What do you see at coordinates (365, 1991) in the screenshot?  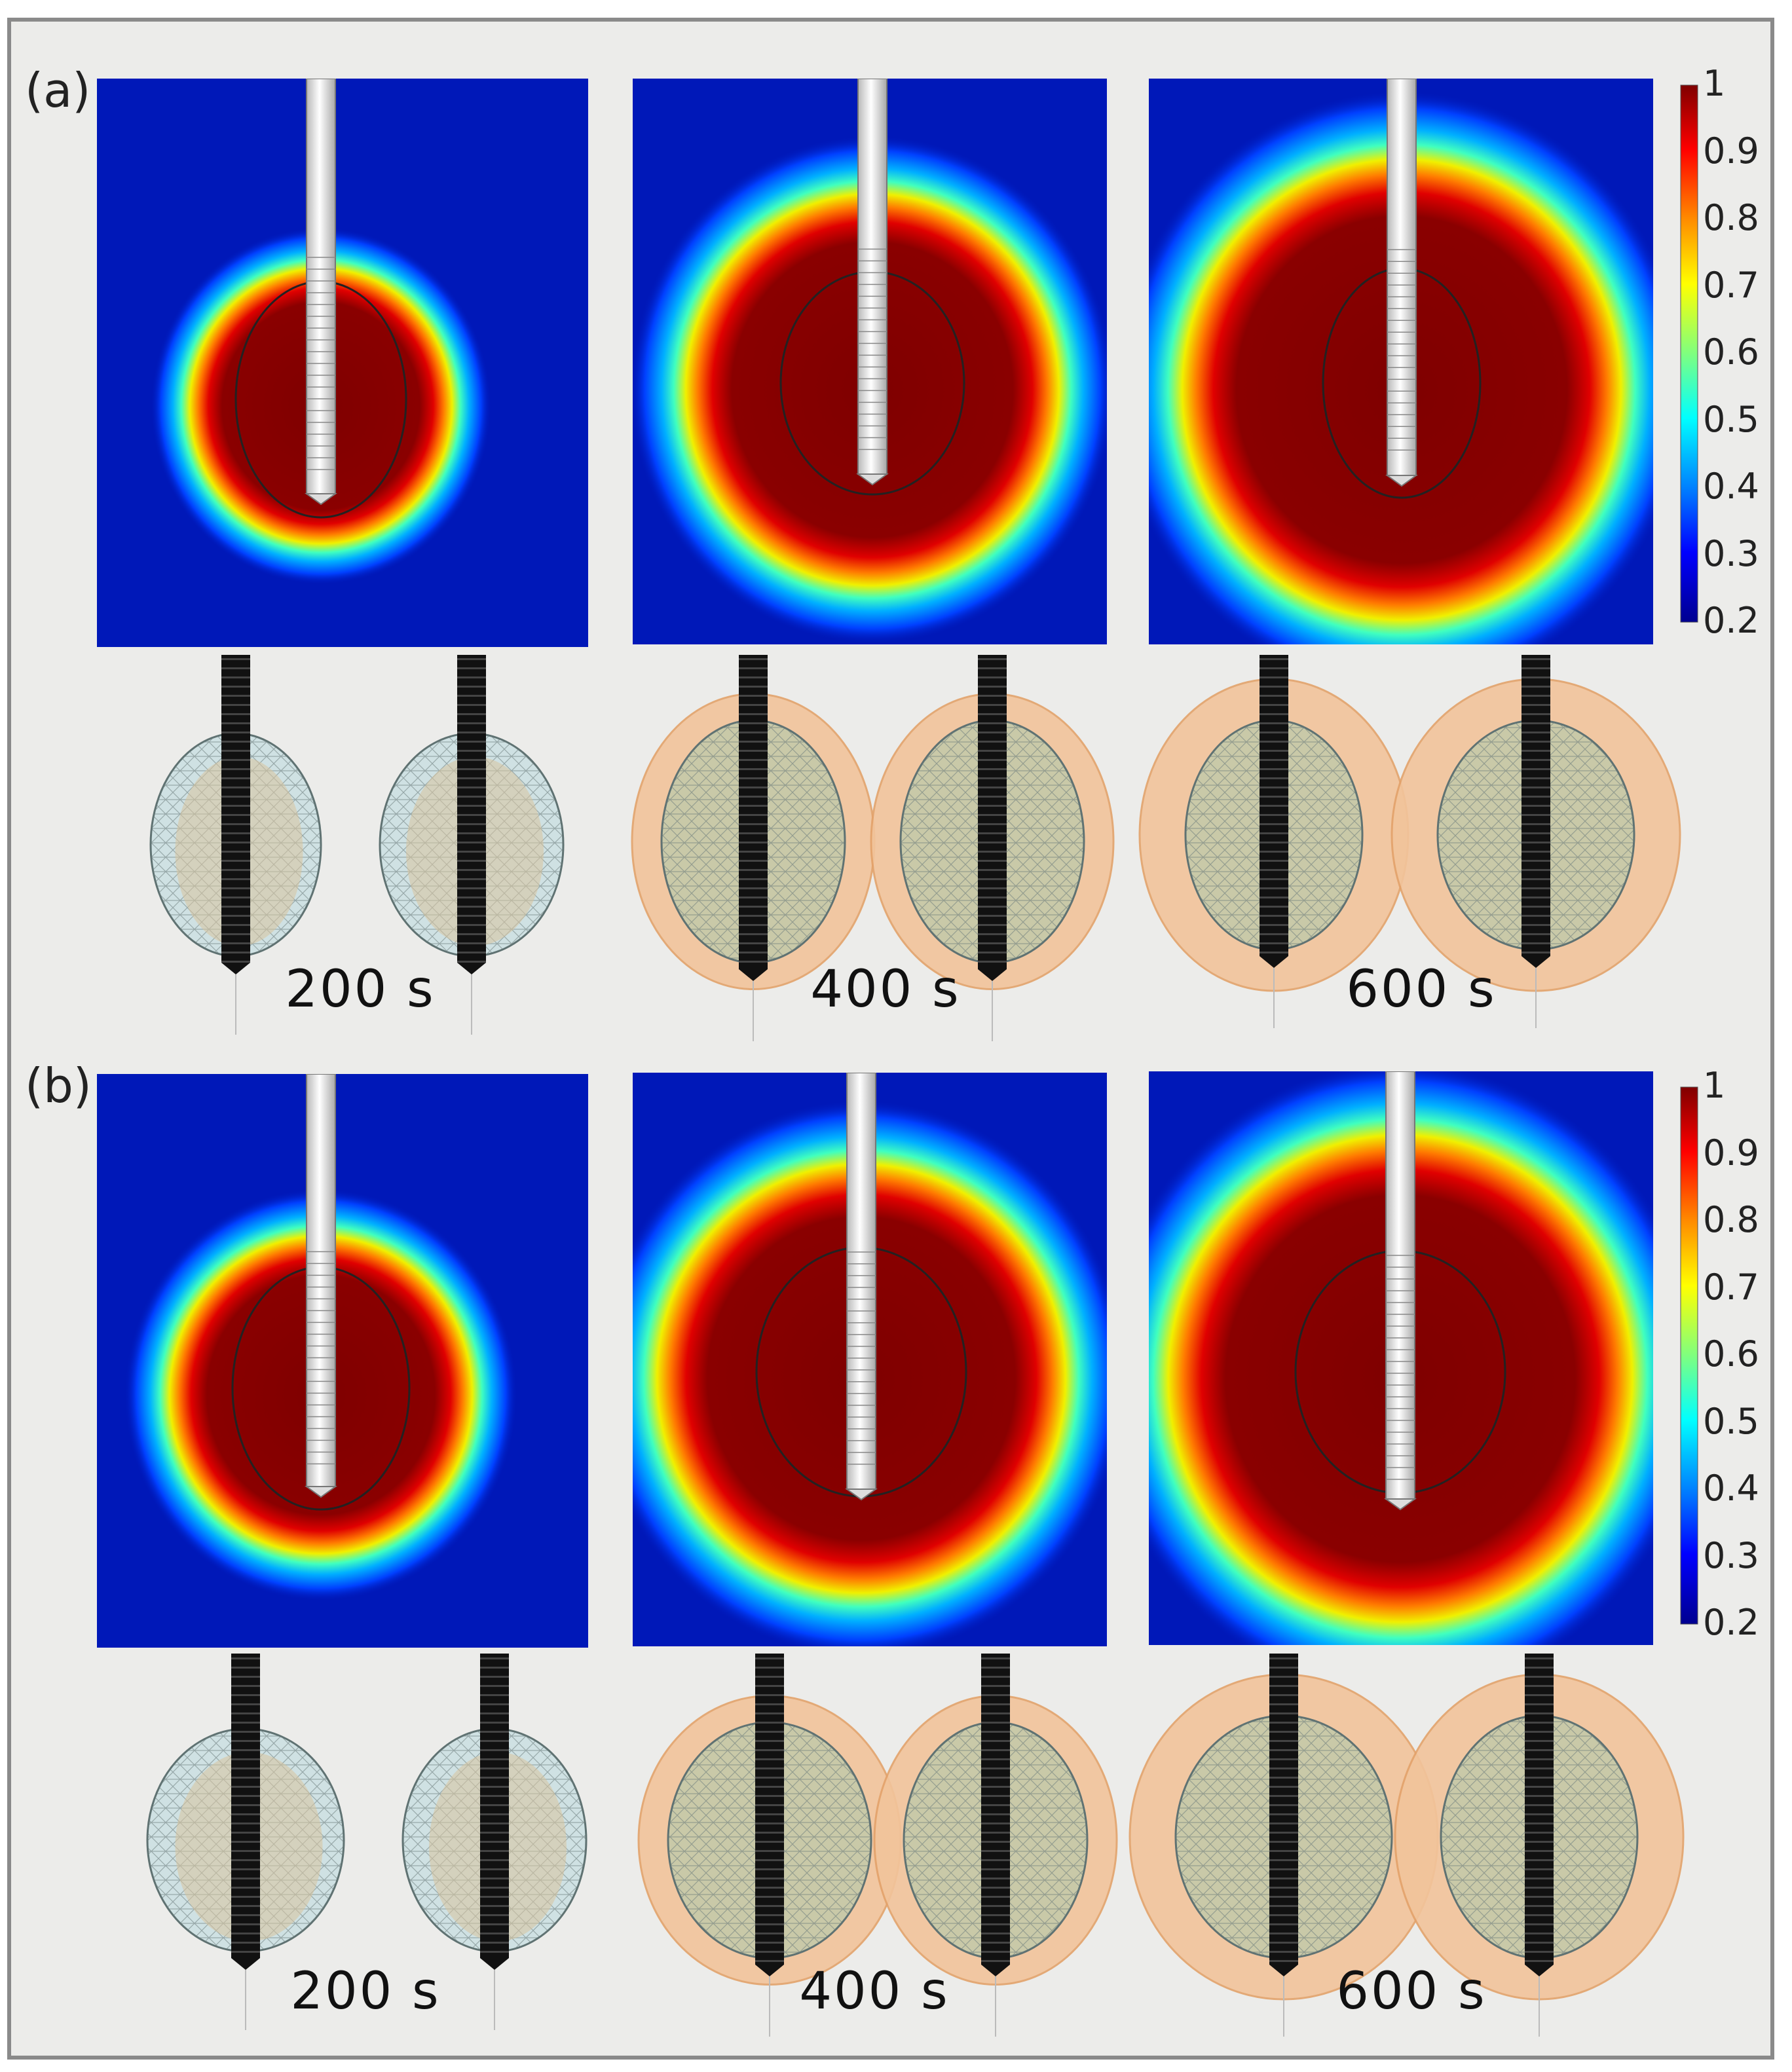 I see `time-label-b-200: 200 s` at bounding box center [365, 1991].